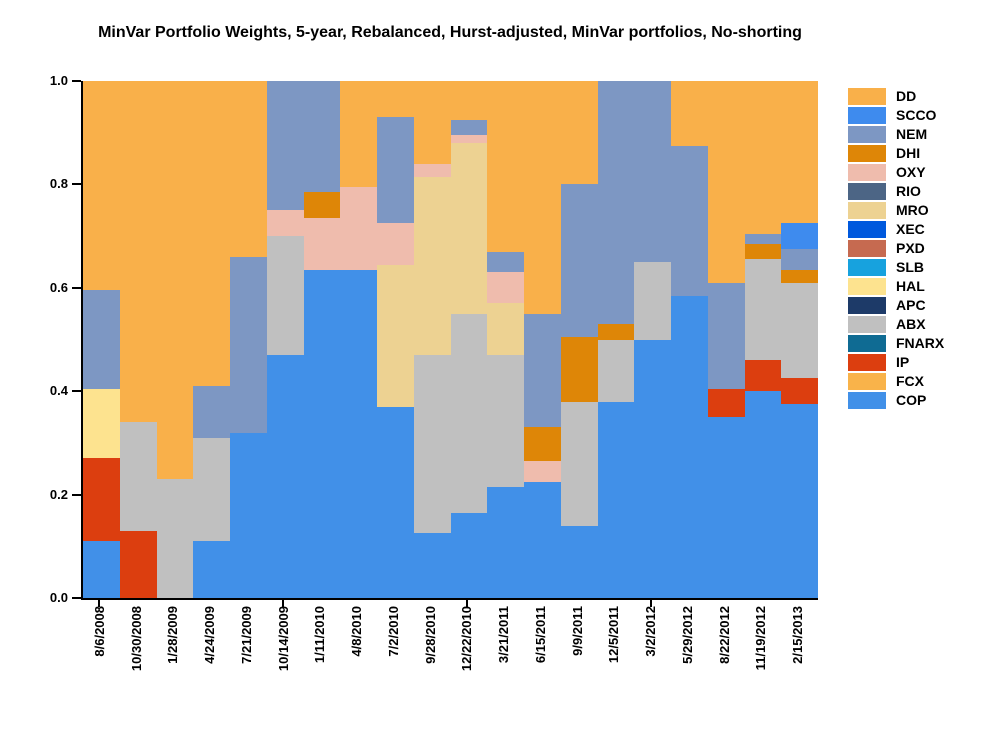  I want to click on bar-10/14/2009, so click(285, 339).